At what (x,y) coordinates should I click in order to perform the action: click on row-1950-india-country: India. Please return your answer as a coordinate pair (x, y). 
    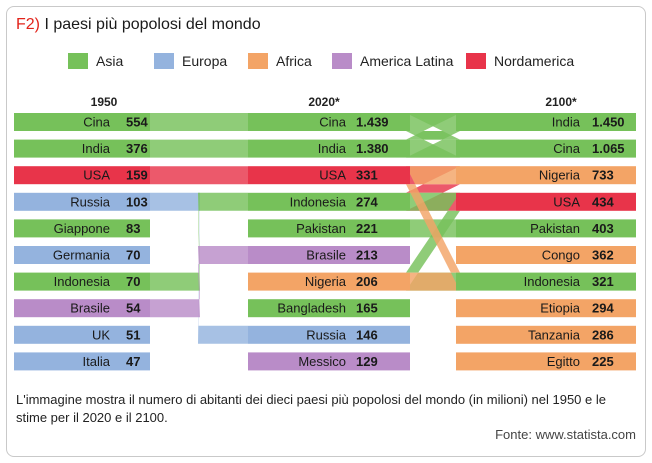
    Looking at the image, I should click on (96, 148).